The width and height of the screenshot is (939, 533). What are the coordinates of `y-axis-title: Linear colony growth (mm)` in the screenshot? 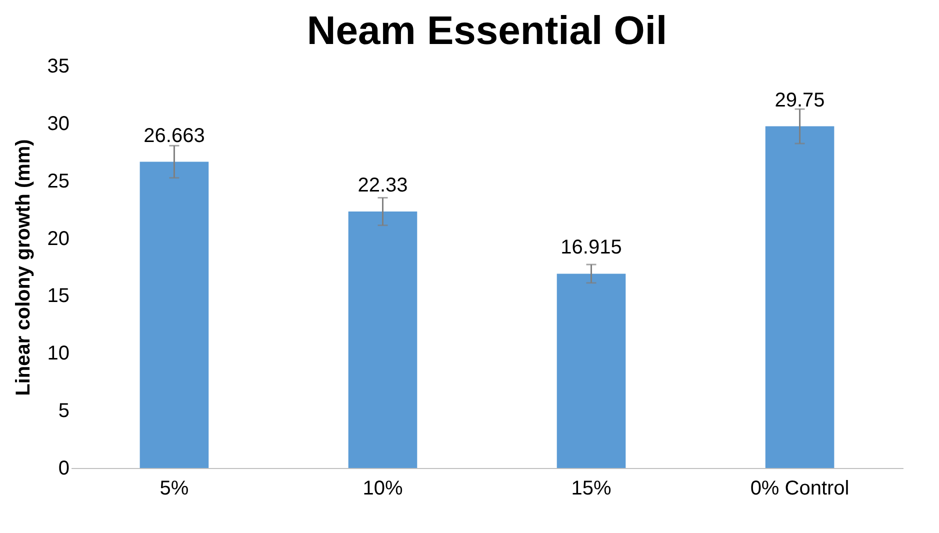 It's located at (23, 267).